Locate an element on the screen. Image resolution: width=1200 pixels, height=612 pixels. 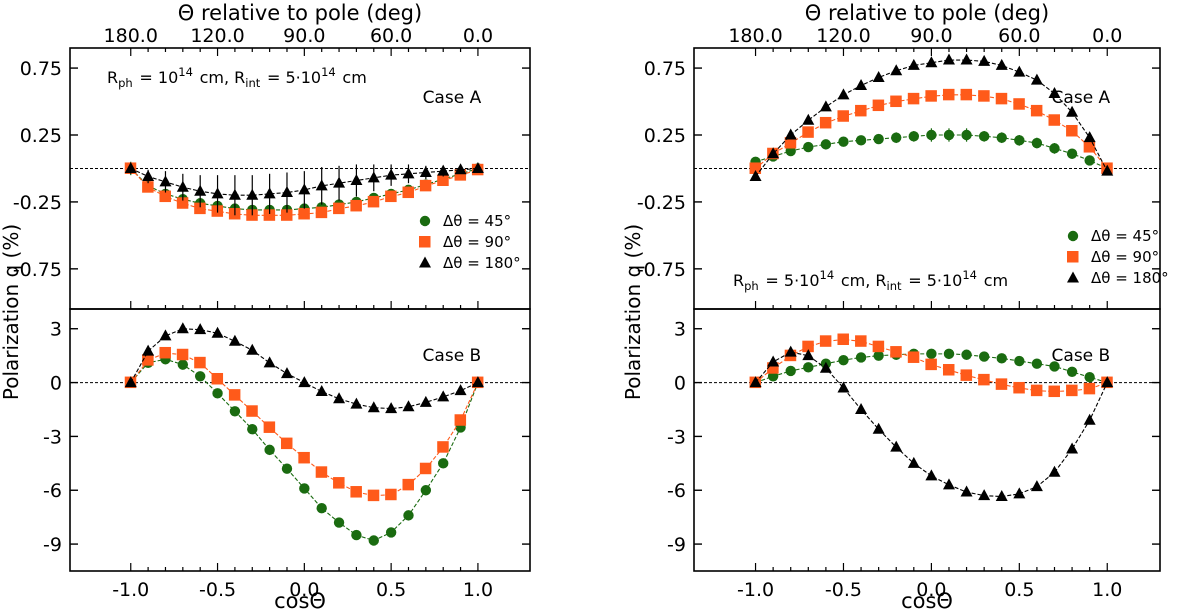
x-axis-label: cosΘ is located at coordinates (927, 600).